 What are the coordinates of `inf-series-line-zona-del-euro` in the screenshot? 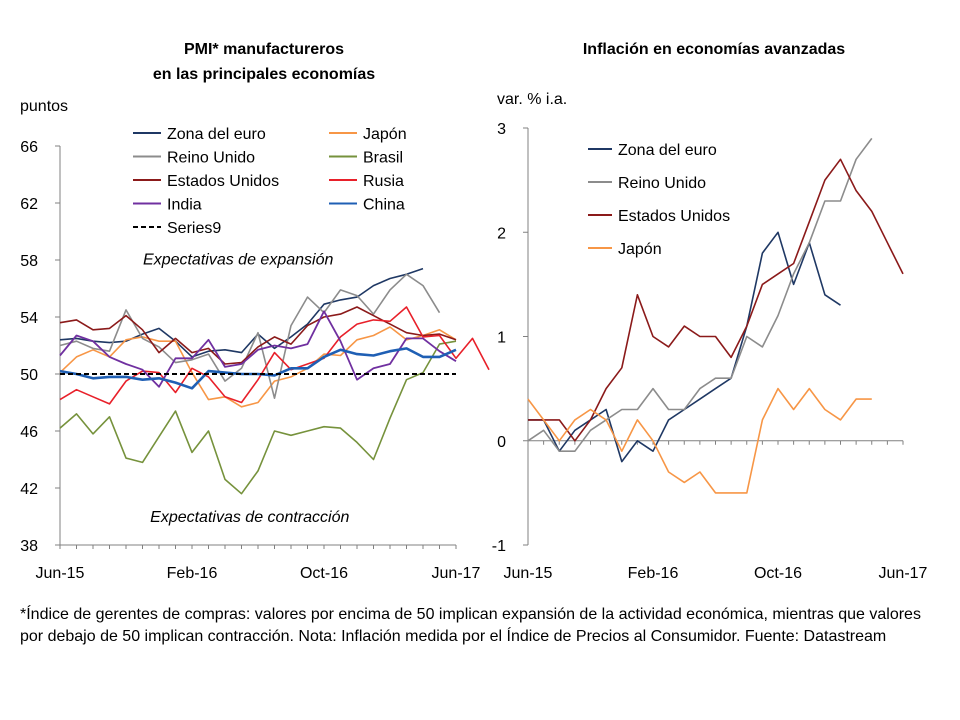 It's located at (684, 347).